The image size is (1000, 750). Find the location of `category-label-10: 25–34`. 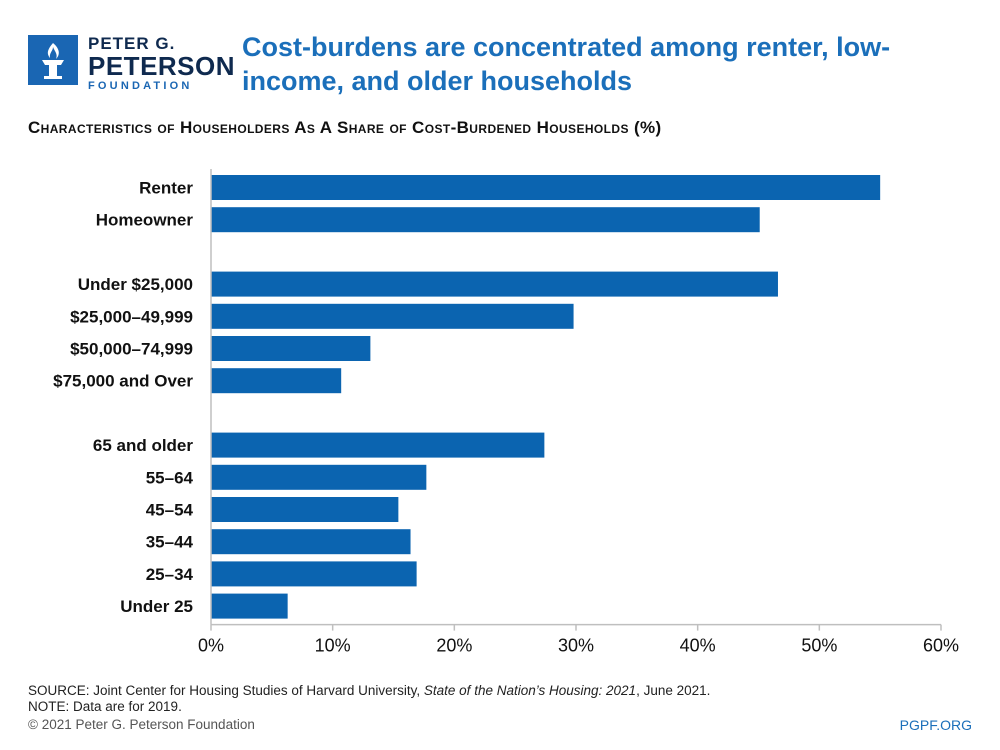

category-label-10: 25–34 is located at coordinates (170, 574).